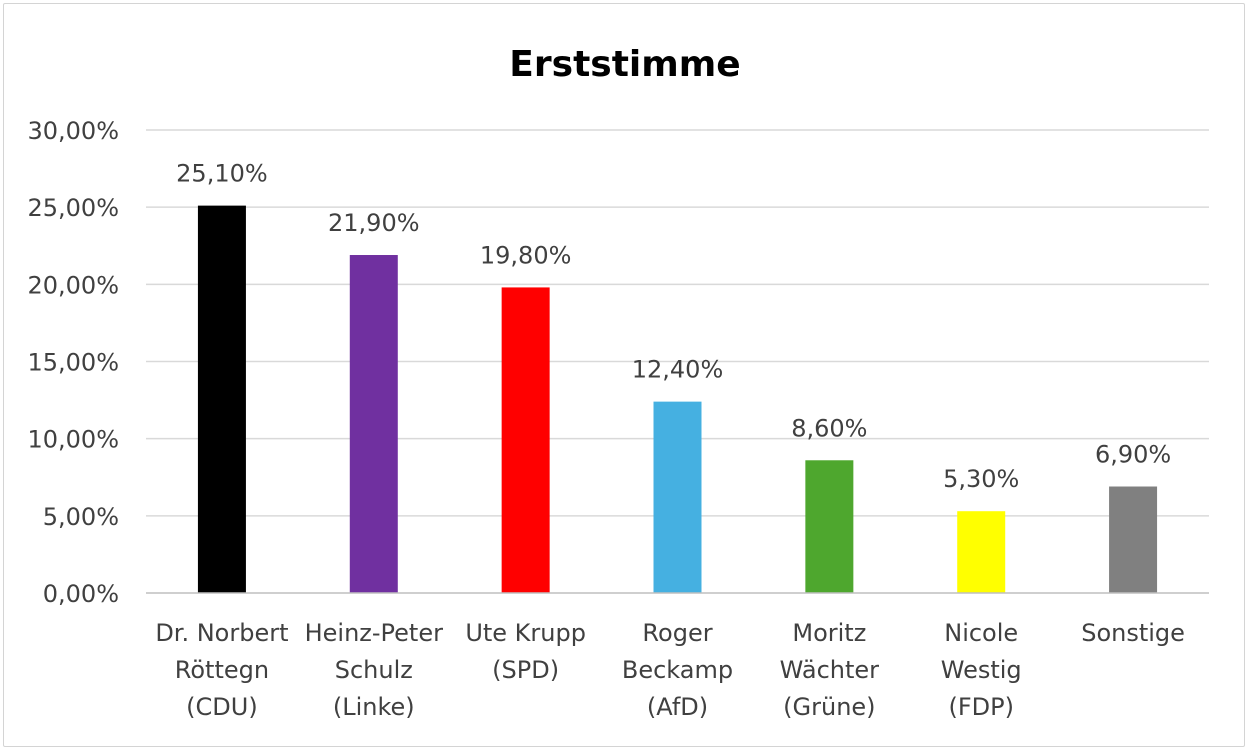 Image resolution: width=1250 pixels, height=752 pixels. I want to click on x-category-label-line: (CDU), so click(222, 707).